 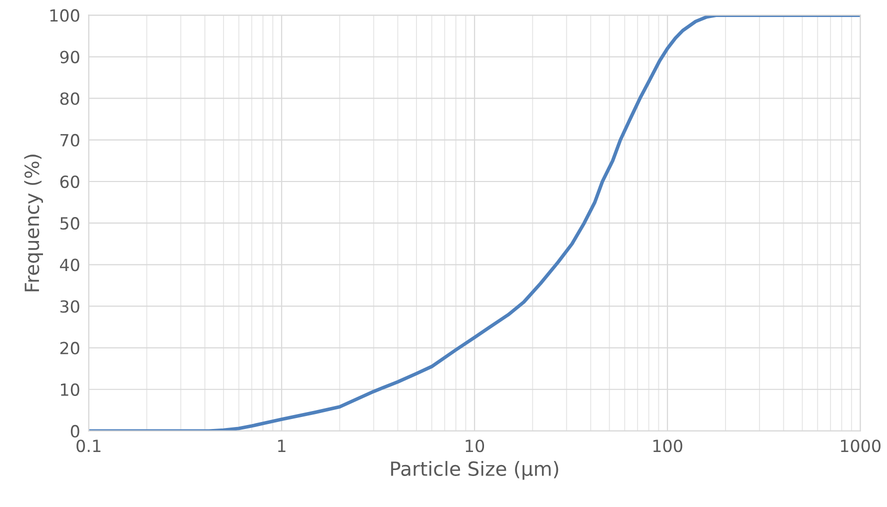 I want to click on x-axis-title: Particle Size (µm), so click(x=474, y=470).